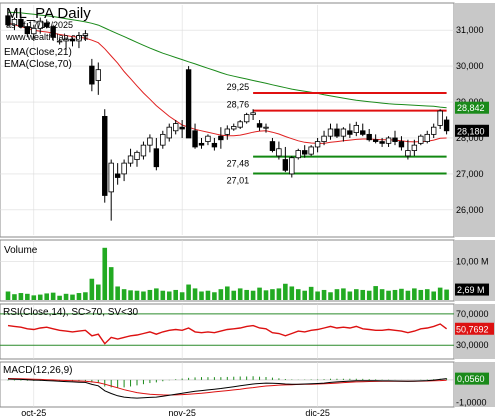 The width and height of the screenshot is (496, 420). I want to click on macd-tick-label: -1,0000, so click(471, 403).